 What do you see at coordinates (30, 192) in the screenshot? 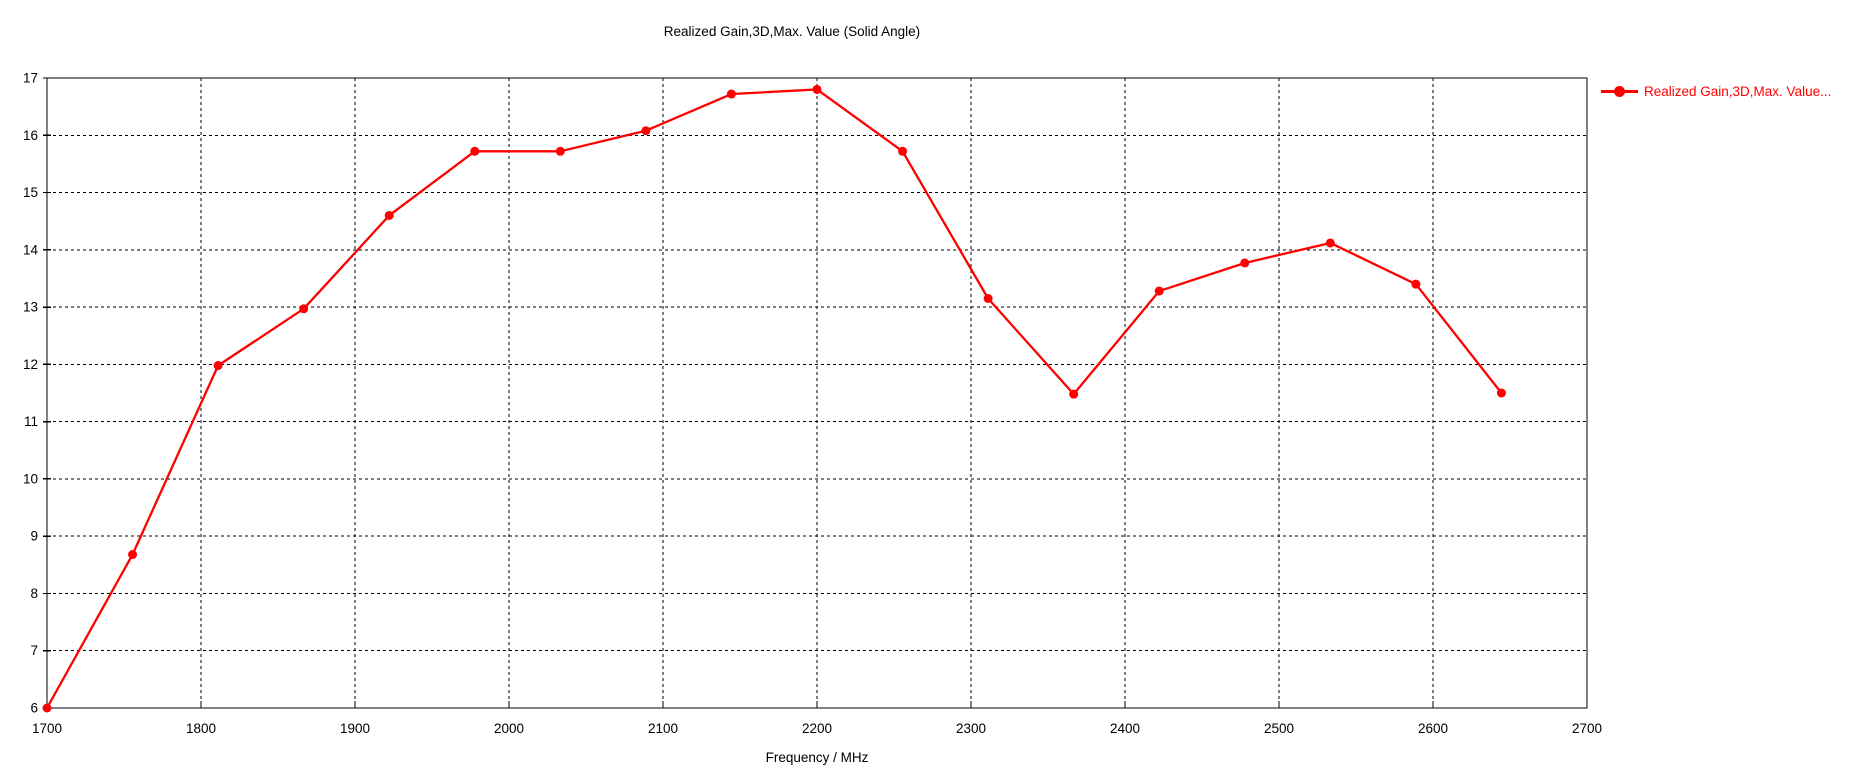
I see `y-tick-label: 15` at bounding box center [30, 192].